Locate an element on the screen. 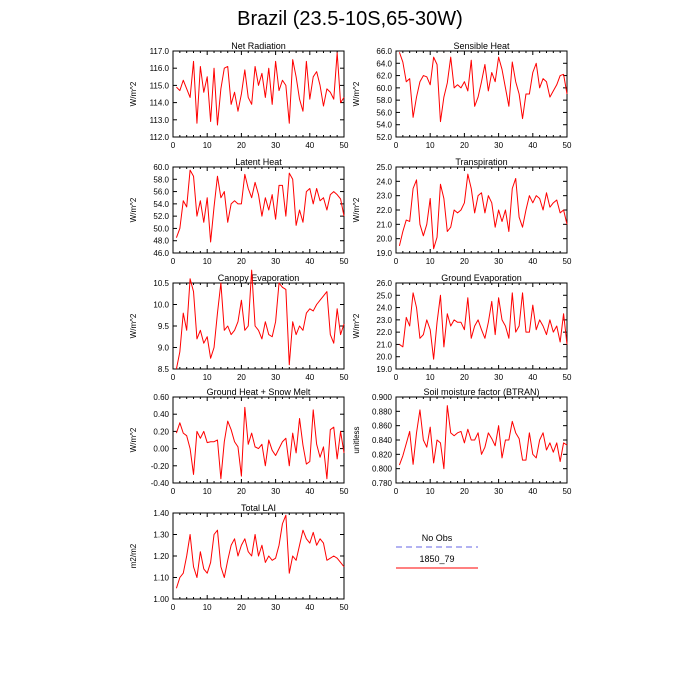 This screenshot has width=700, height=700. page-title: Brazil (23.5-10S,65-30W) is located at coordinates (350, 19).